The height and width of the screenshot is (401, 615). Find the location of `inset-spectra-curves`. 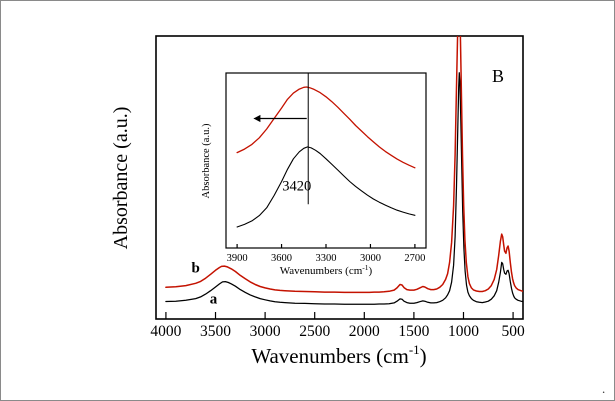

inset-spectra-curves is located at coordinates (326, 157).